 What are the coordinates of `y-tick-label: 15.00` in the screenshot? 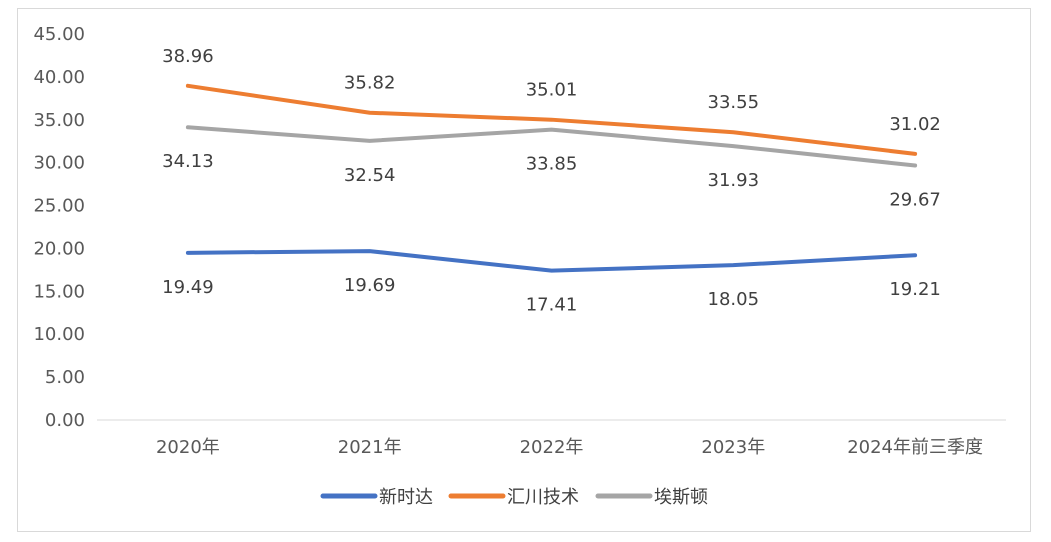 It's located at (59, 291).